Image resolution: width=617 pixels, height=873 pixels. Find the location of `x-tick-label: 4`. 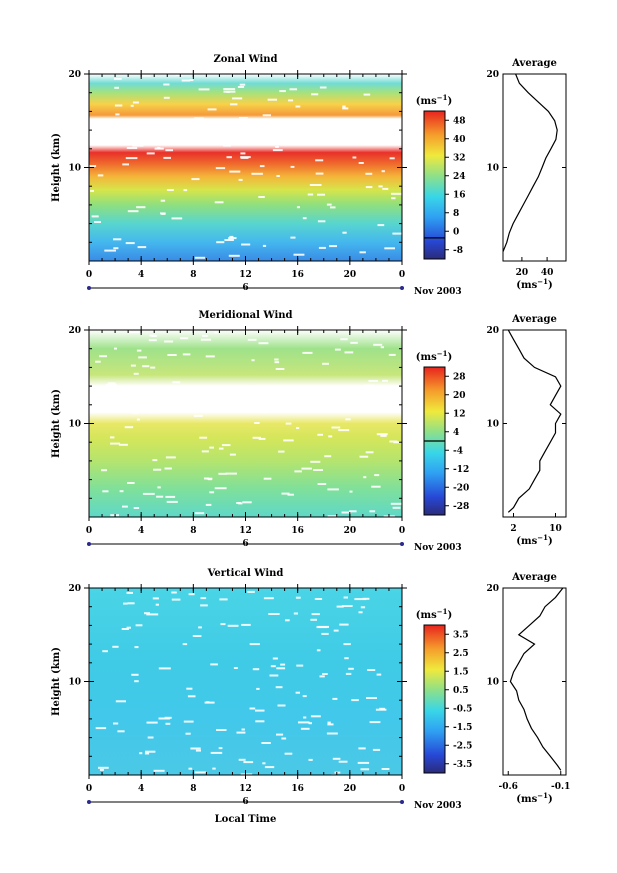

x-tick-label: 4 is located at coordinates (141, 789).